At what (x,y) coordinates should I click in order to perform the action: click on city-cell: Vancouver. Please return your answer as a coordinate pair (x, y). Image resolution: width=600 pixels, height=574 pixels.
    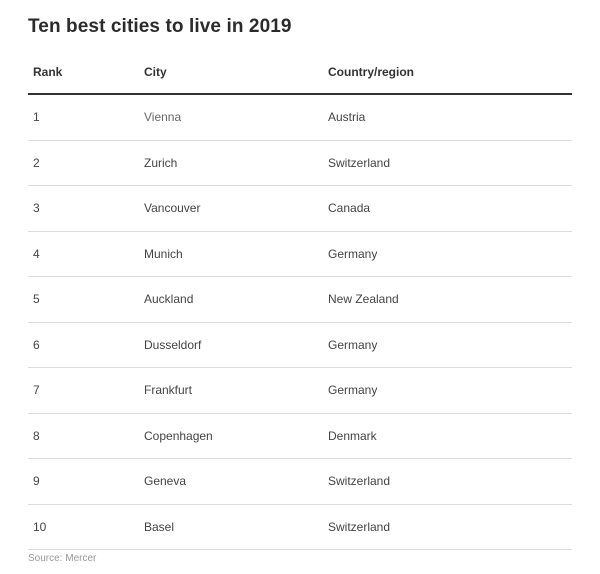
    Looking at the image, I should click on (172, 208).